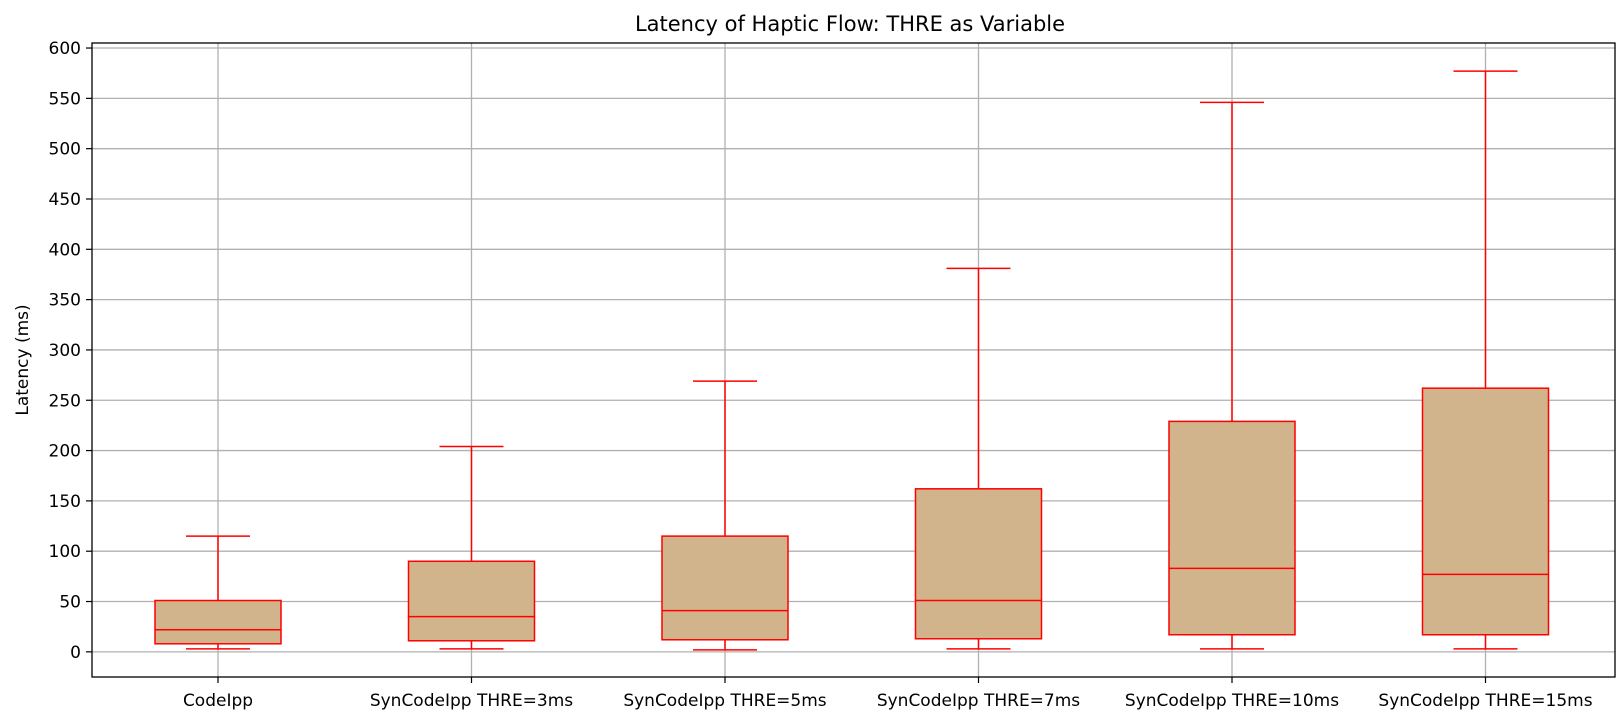 The height and width of the screenshot is (724, 1624). Describe the element at coordinates (65, 99) in the screenshot. I see `y-tick-label: 550` at that location.